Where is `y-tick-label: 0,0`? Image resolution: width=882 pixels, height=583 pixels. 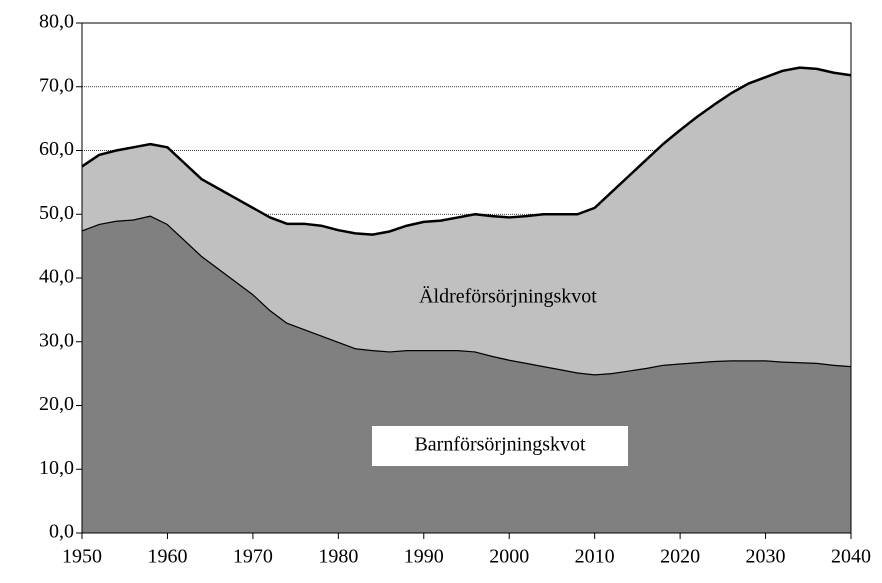 y-tick-label: 0,0 is located at coordinates (61, 532).